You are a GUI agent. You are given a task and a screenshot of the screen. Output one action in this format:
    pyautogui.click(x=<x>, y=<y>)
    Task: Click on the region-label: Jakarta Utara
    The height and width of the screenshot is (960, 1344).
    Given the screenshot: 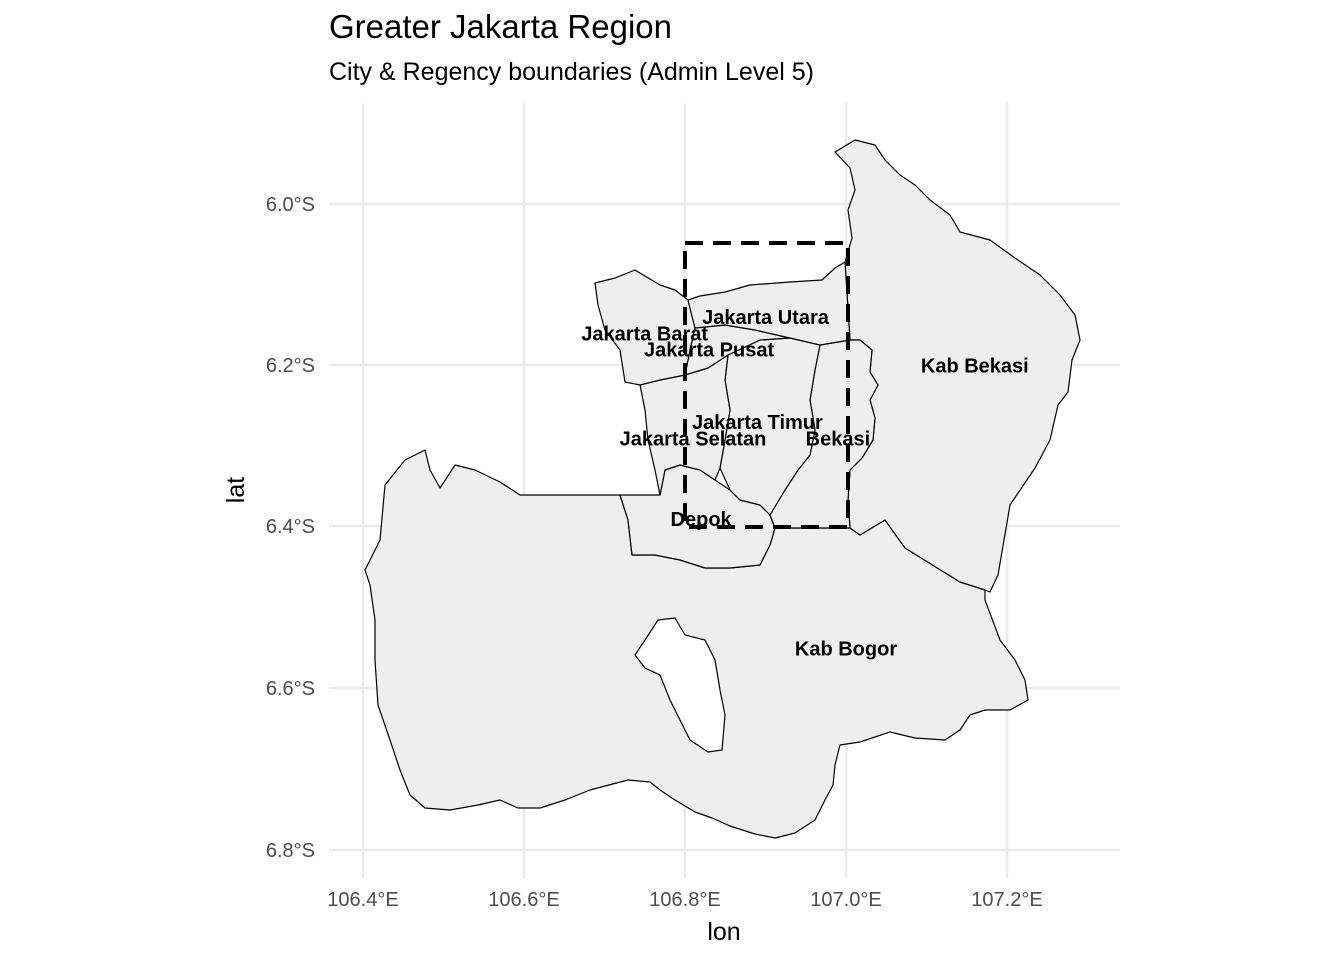 What is the action you would take?
    pyautogui.click(x=766, y=318)
    